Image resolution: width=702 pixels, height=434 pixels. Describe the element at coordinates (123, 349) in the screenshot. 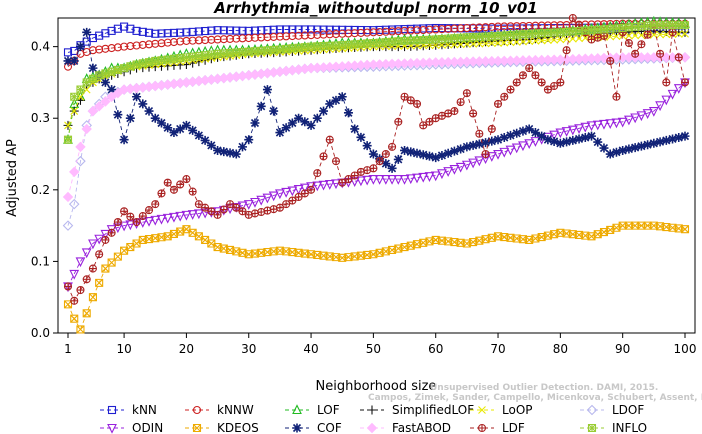

I see `x-tick-label: 10` at that location.